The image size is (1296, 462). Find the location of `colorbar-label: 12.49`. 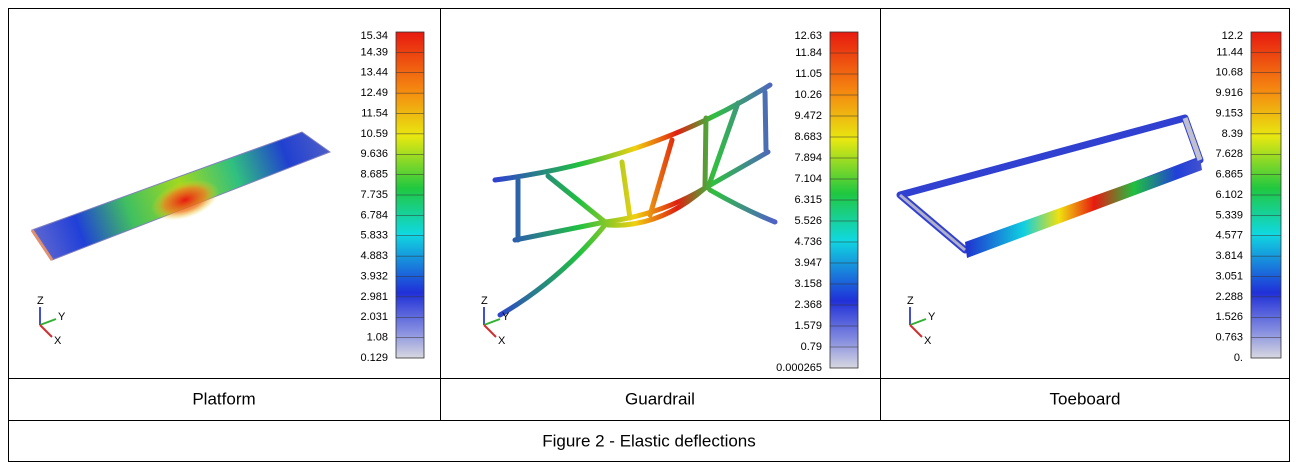

colorbar-label: 12.49 is located at coordinates (374, 93).